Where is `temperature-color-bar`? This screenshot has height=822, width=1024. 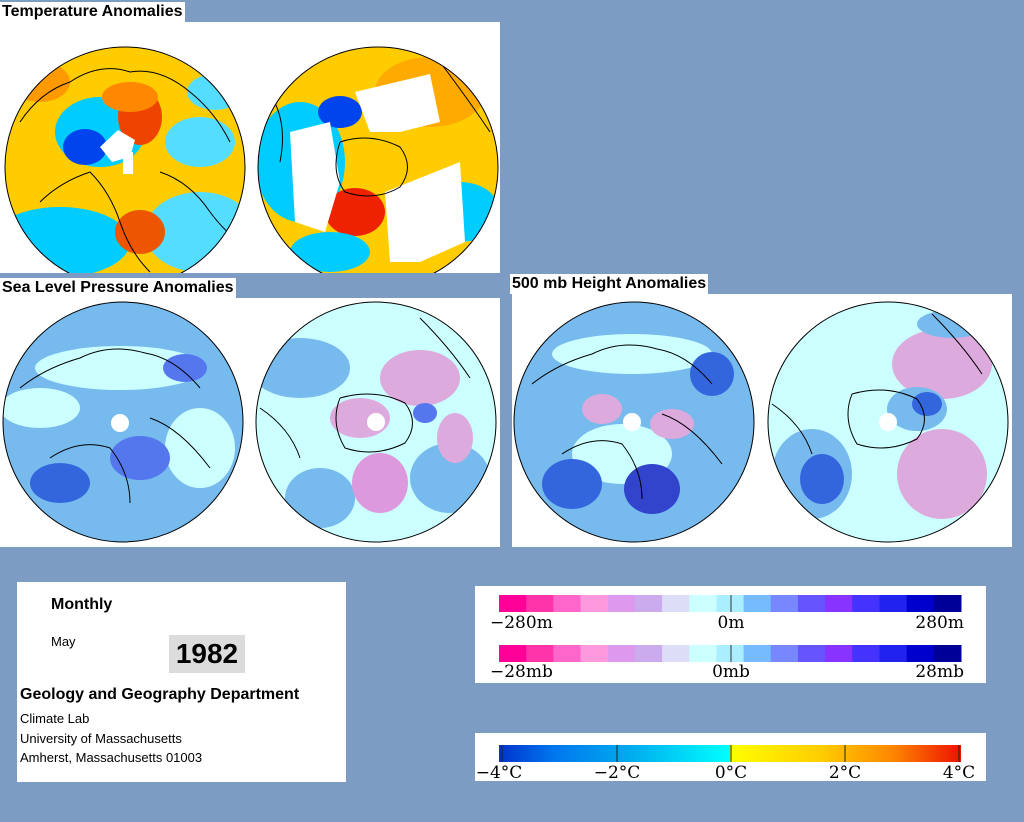 temperature-color-bar is located at coordinates (730, 753).